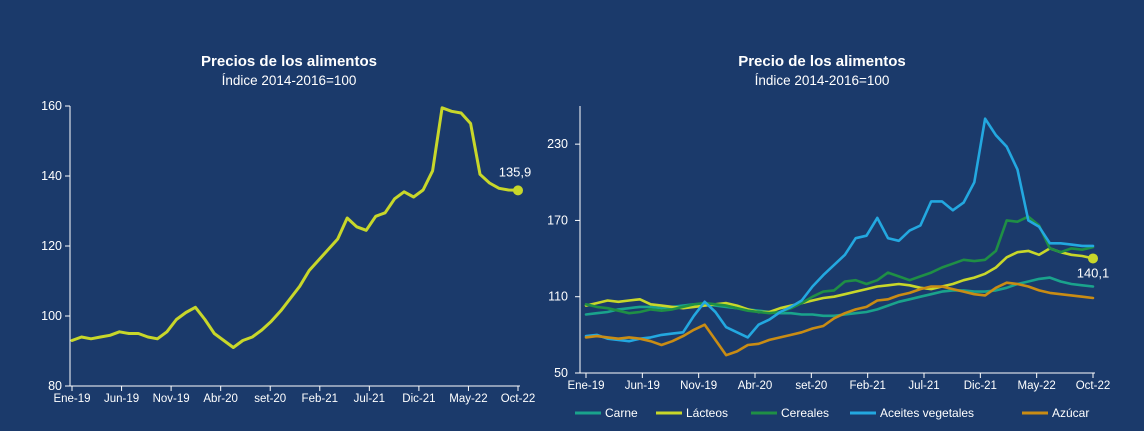 Image resolution: width=1144 pixels, height=431 pixels. Describe the element at coordinates (927, 413) in the screenshot. I see `legend-label-aceites-vegetales: Aceites vegetales` at that location.